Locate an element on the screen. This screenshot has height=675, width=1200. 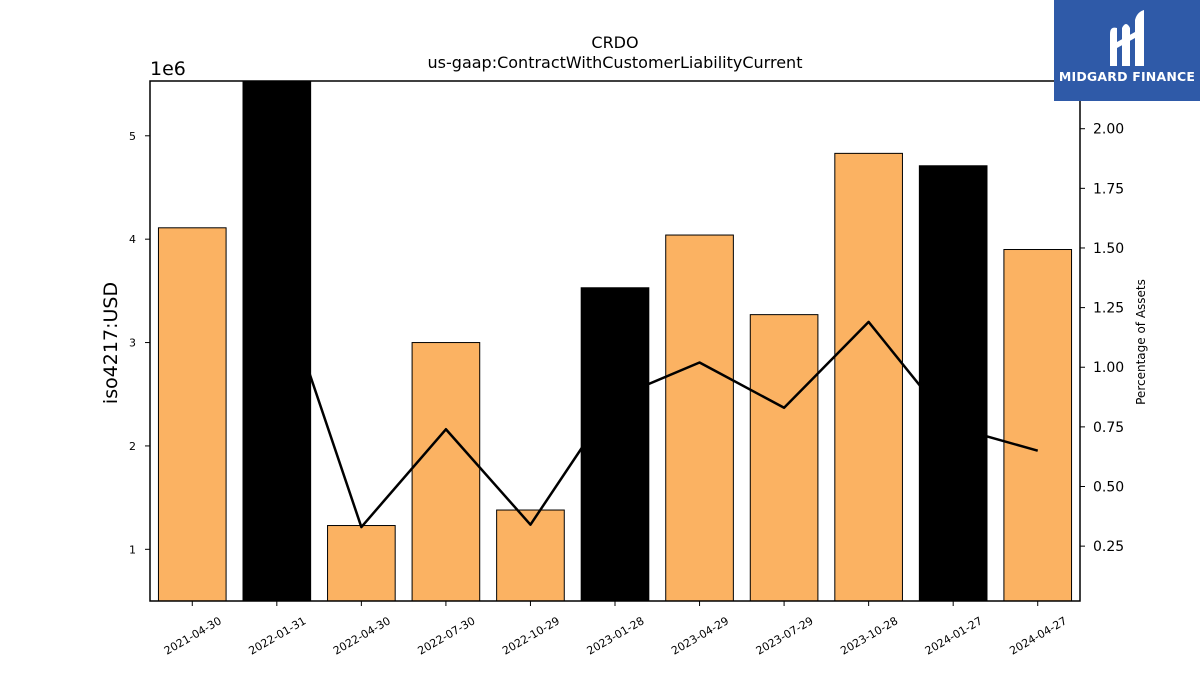
x-tick-label: 2023-01-28 is located at coordinates (616, 635).